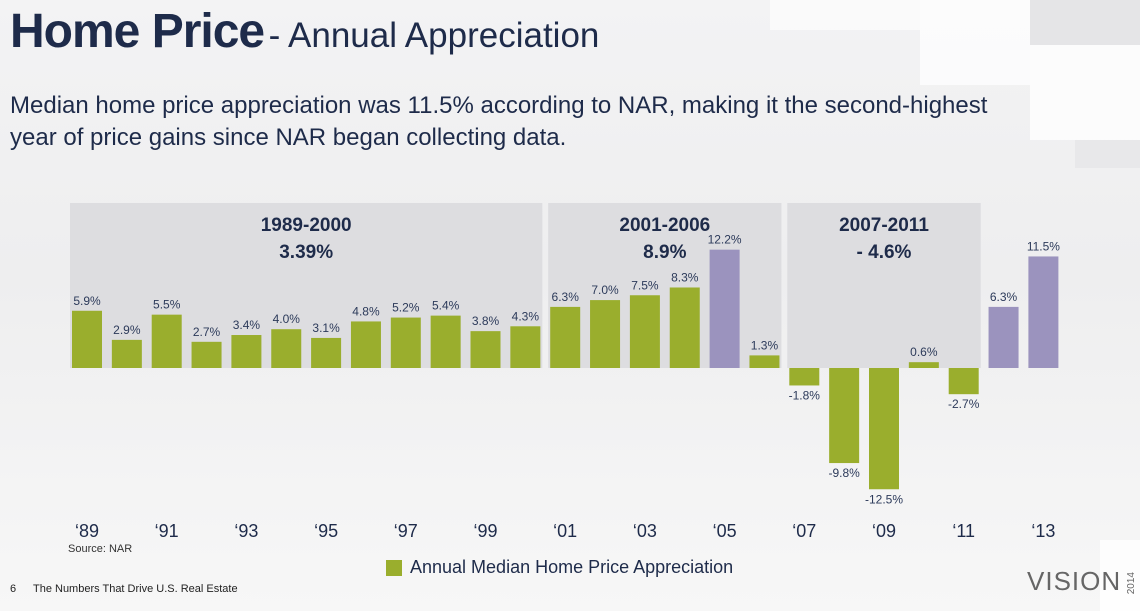 This screenshot has width=1140, height=611. What do you see at coordinates (1074, 581) in the screenshot?
I see `brand-word: VISION` at bounding box center [1074, 581].